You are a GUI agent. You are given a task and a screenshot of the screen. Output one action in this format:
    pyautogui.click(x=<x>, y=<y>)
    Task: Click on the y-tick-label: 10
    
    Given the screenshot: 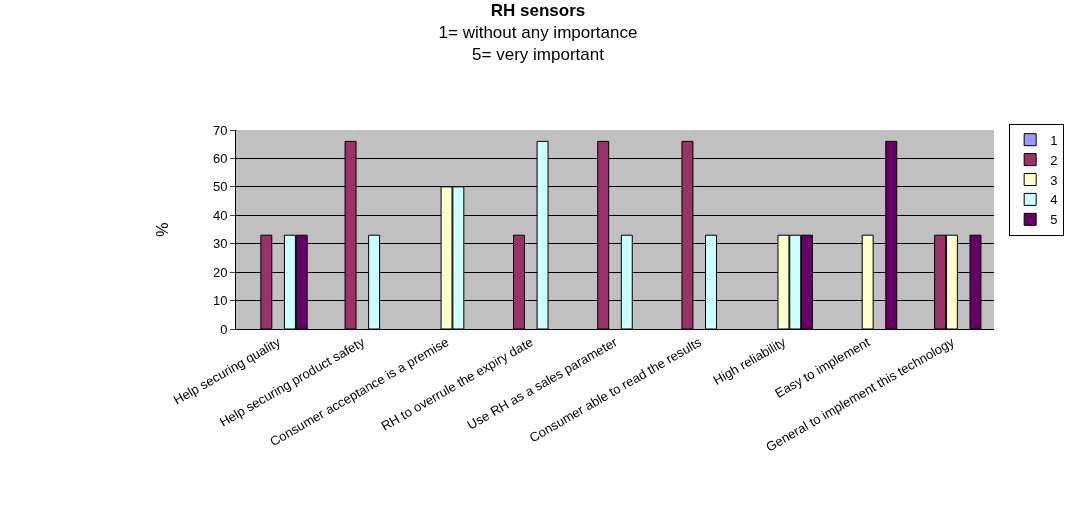 What is the action you would take?
    pyautogui.click(x=220, y=301)
    